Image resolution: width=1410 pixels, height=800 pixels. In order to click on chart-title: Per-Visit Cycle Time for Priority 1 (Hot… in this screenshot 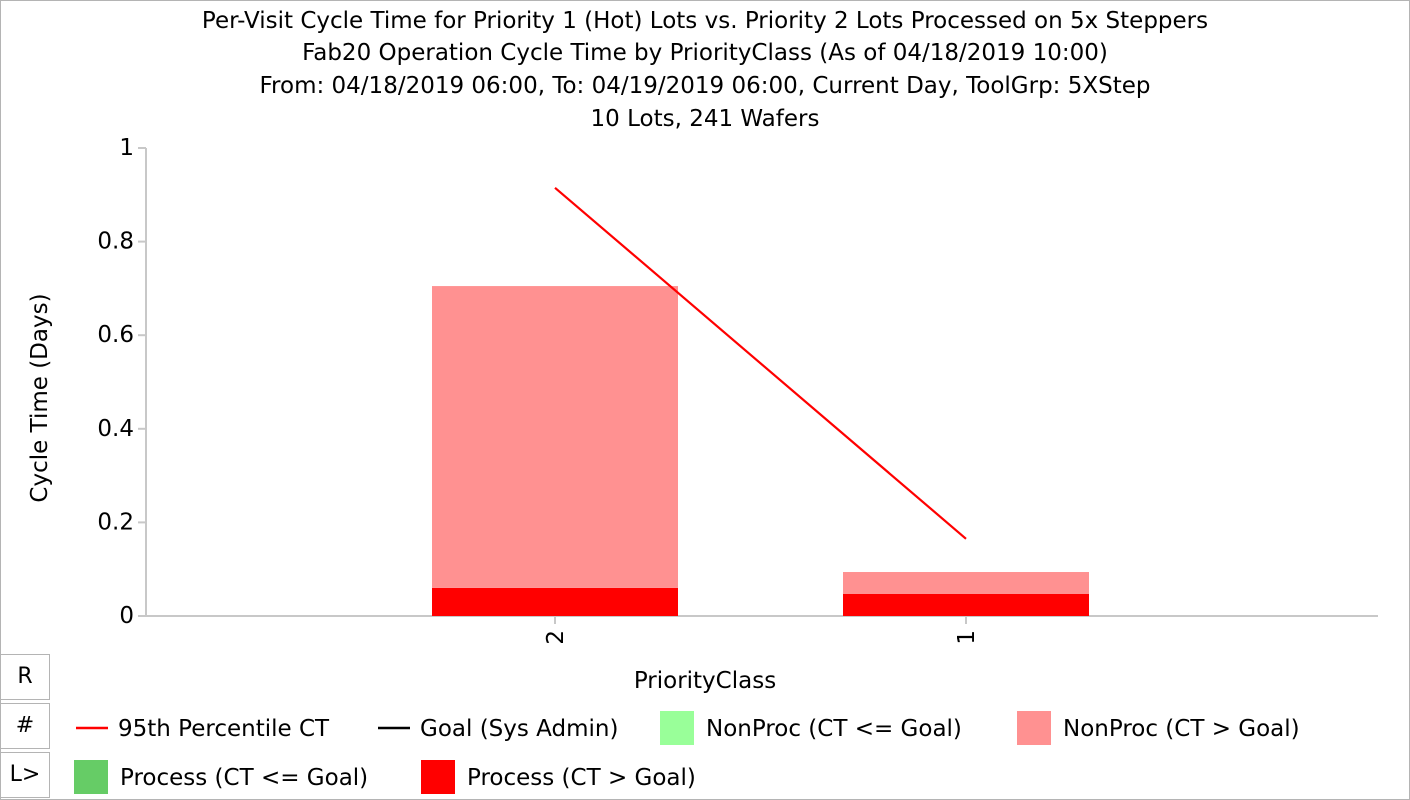, I will do `click(705, 70)`.